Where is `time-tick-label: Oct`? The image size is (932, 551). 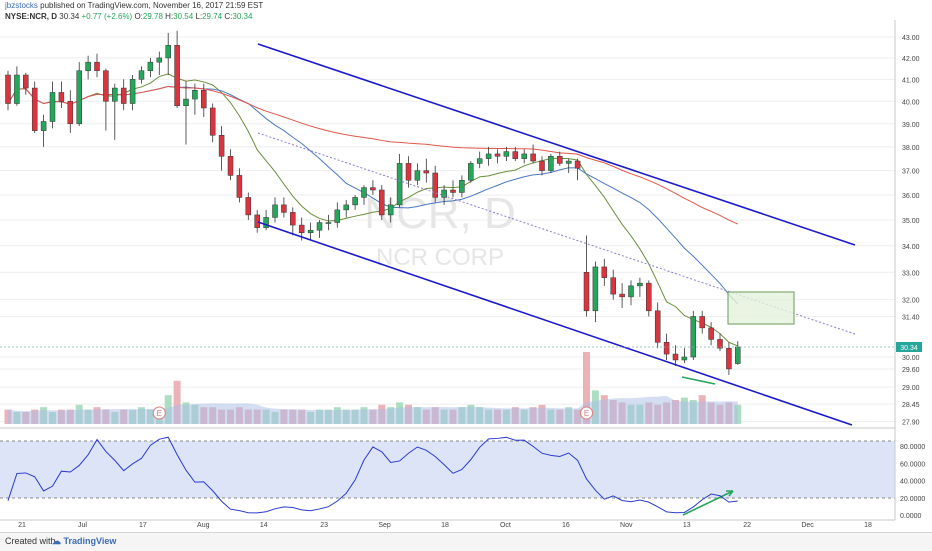
time-tick-label: Oct is located at coordinates (505, 525).